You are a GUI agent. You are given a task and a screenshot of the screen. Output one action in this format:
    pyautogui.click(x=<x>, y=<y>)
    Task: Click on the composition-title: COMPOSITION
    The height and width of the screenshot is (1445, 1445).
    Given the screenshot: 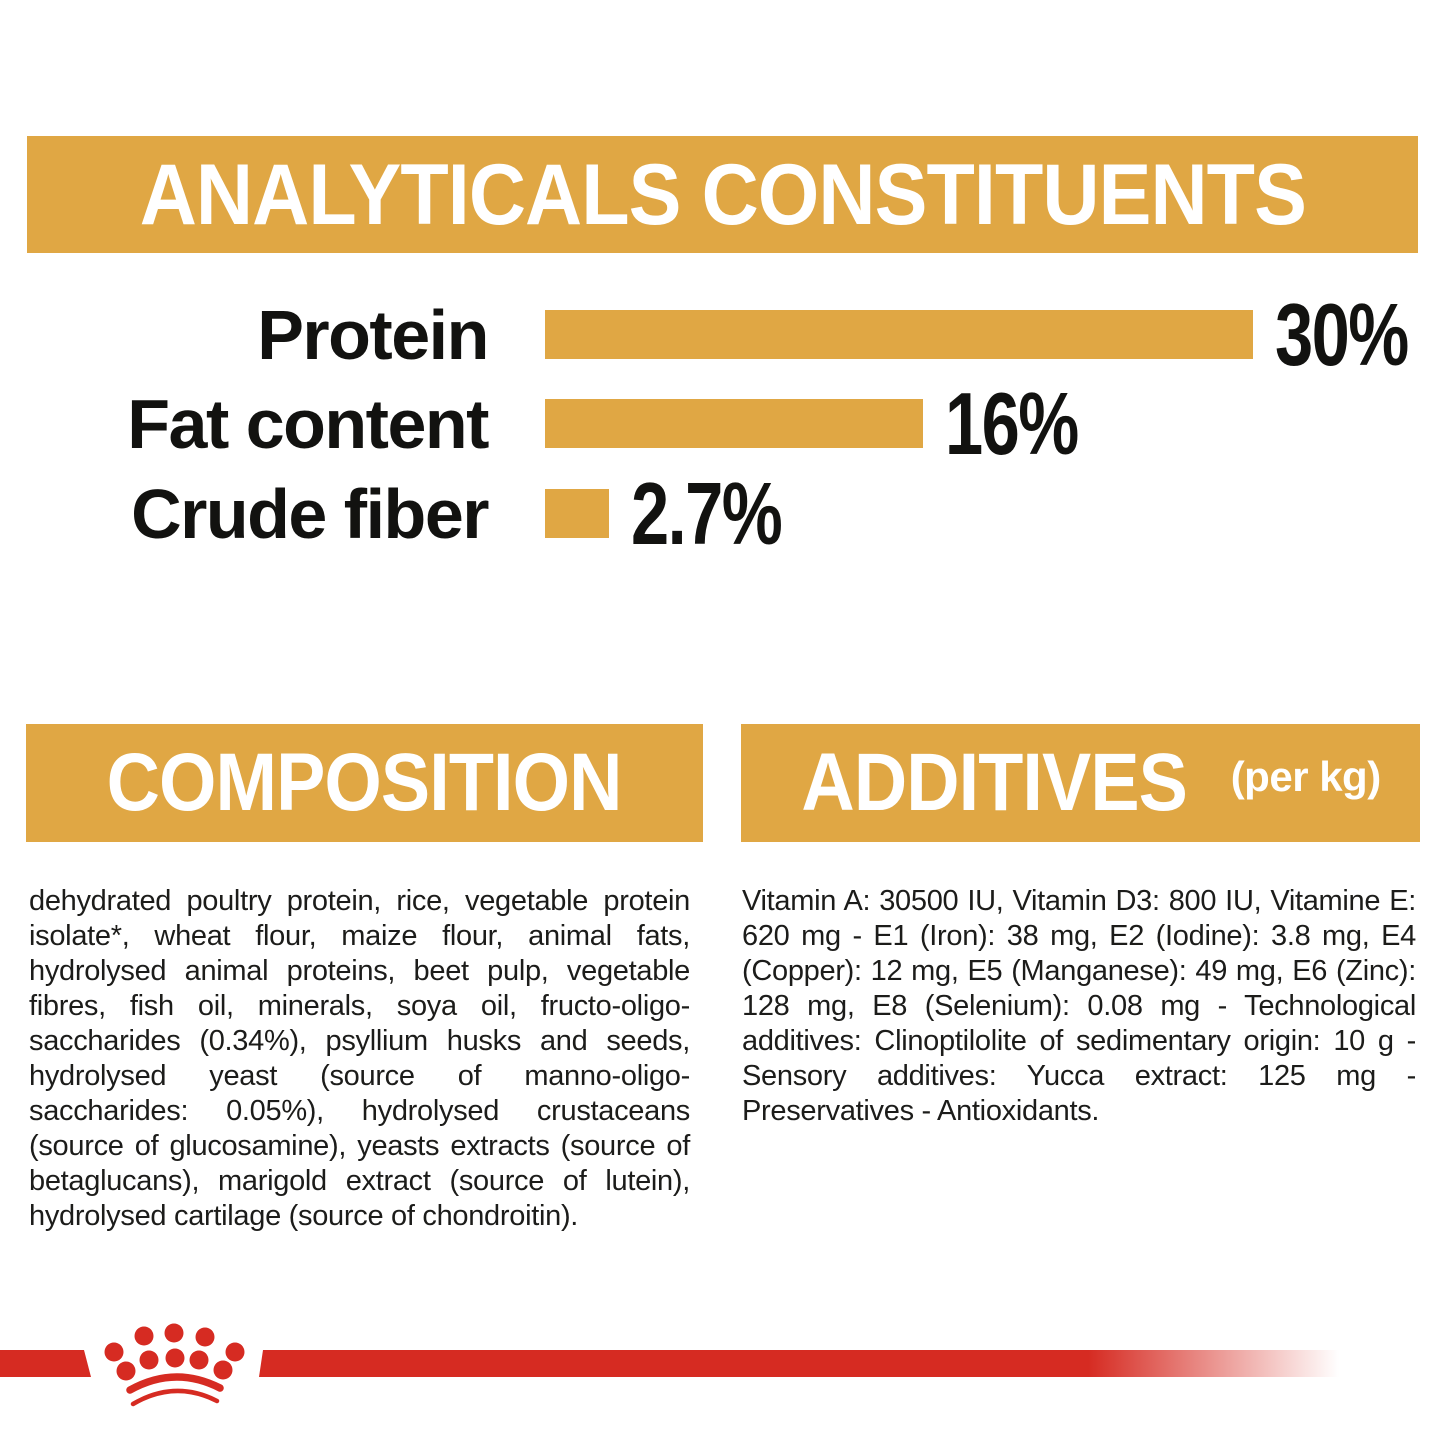 What is the action you would take?
    pyautogui.click(x=365, y=782)
    